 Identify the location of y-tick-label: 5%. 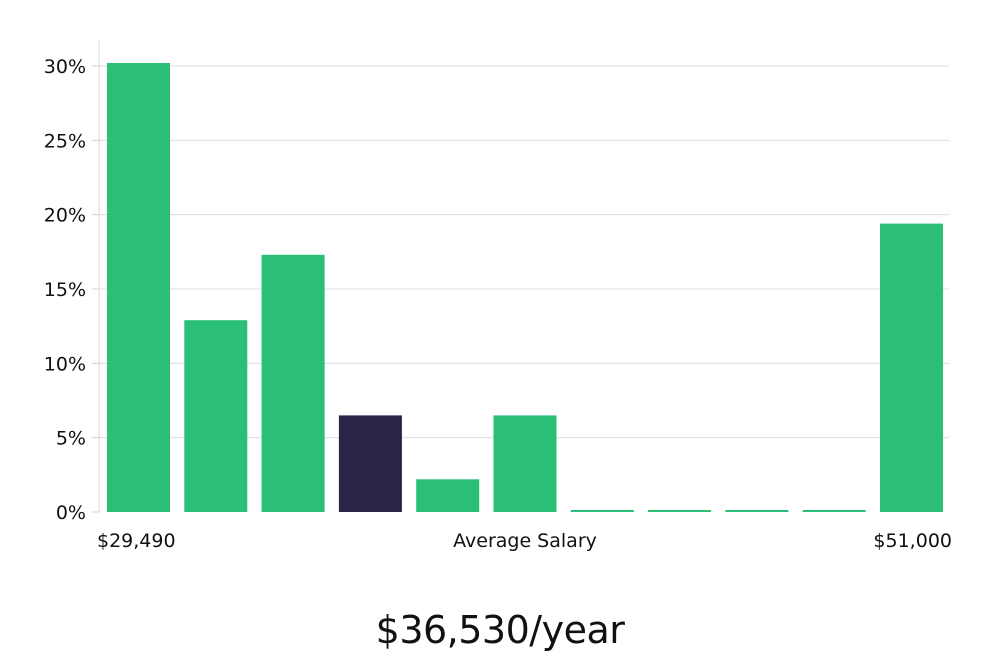
(71, 439).